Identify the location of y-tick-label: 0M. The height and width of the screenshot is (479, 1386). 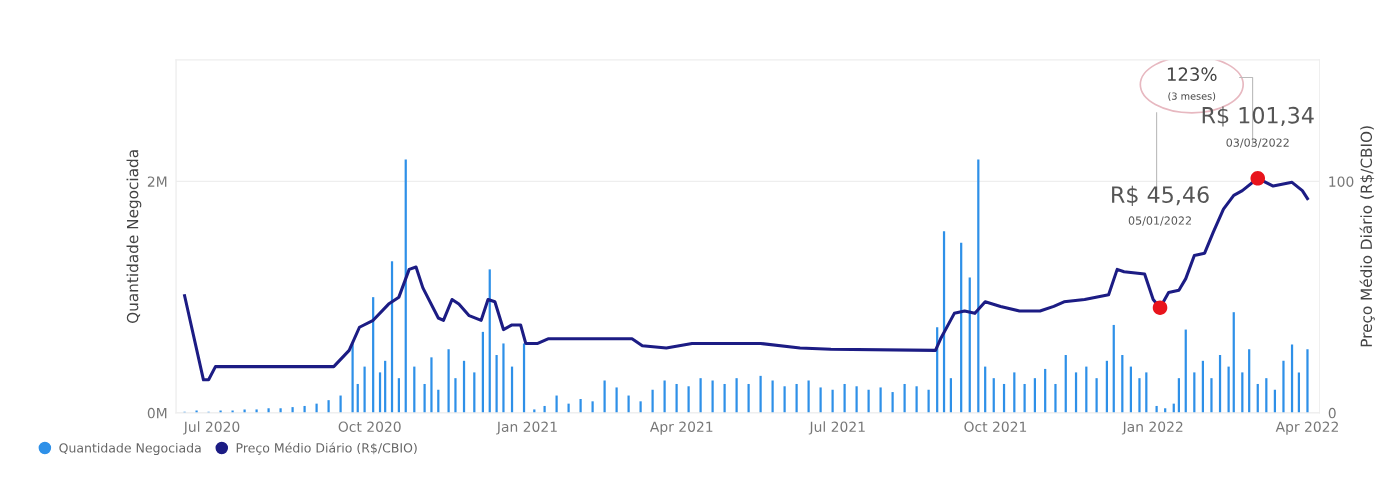
(157, 413).